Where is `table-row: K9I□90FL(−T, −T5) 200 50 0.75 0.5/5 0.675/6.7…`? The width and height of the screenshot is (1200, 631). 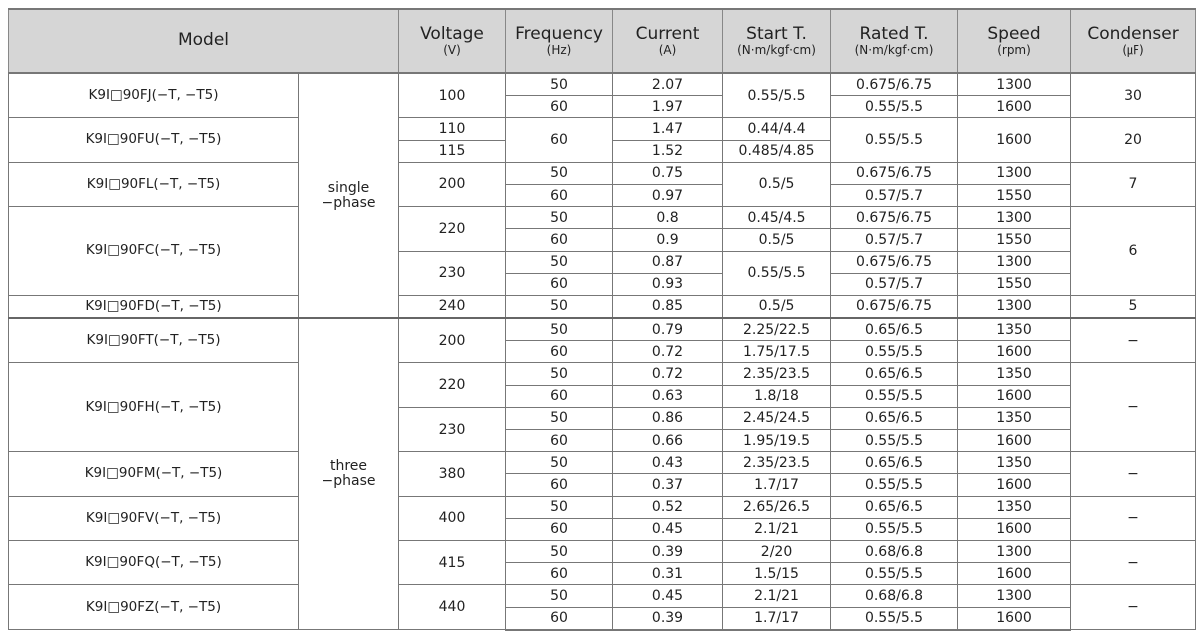
table-row: K9I□90FL(−T, −T5) 200 50 0.75 0.5/5 0.675/6.7… is located at coordinates (602, 184).